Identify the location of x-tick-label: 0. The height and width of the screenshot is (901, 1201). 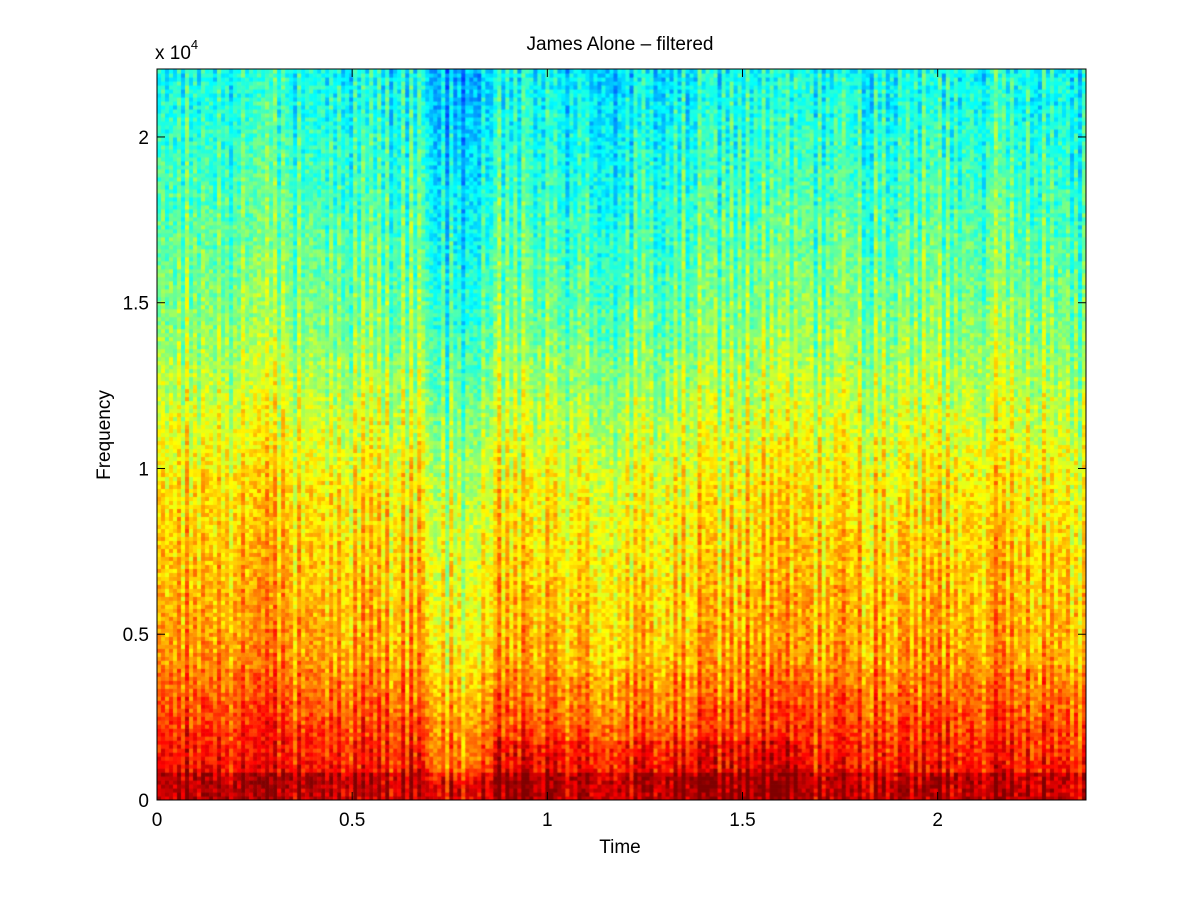
(157, 820).